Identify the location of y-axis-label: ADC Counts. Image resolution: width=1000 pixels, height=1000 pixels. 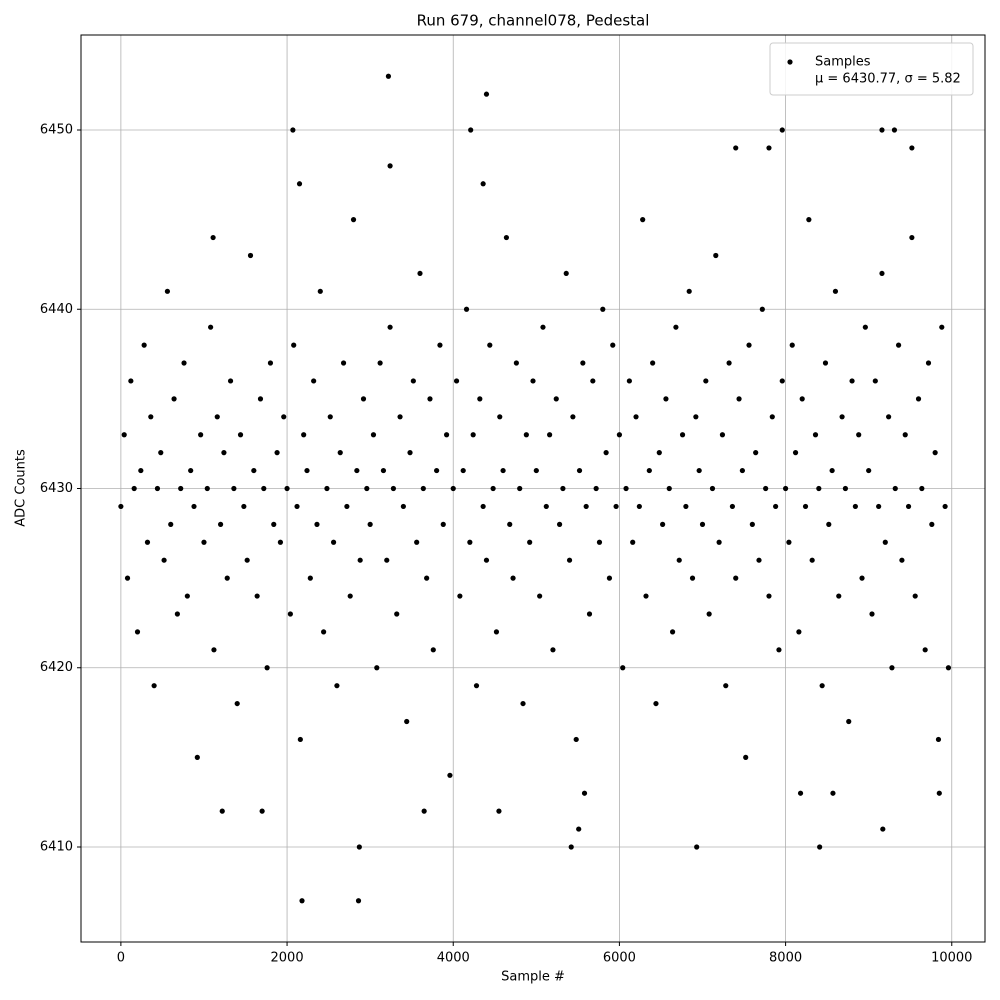
(21, 488).